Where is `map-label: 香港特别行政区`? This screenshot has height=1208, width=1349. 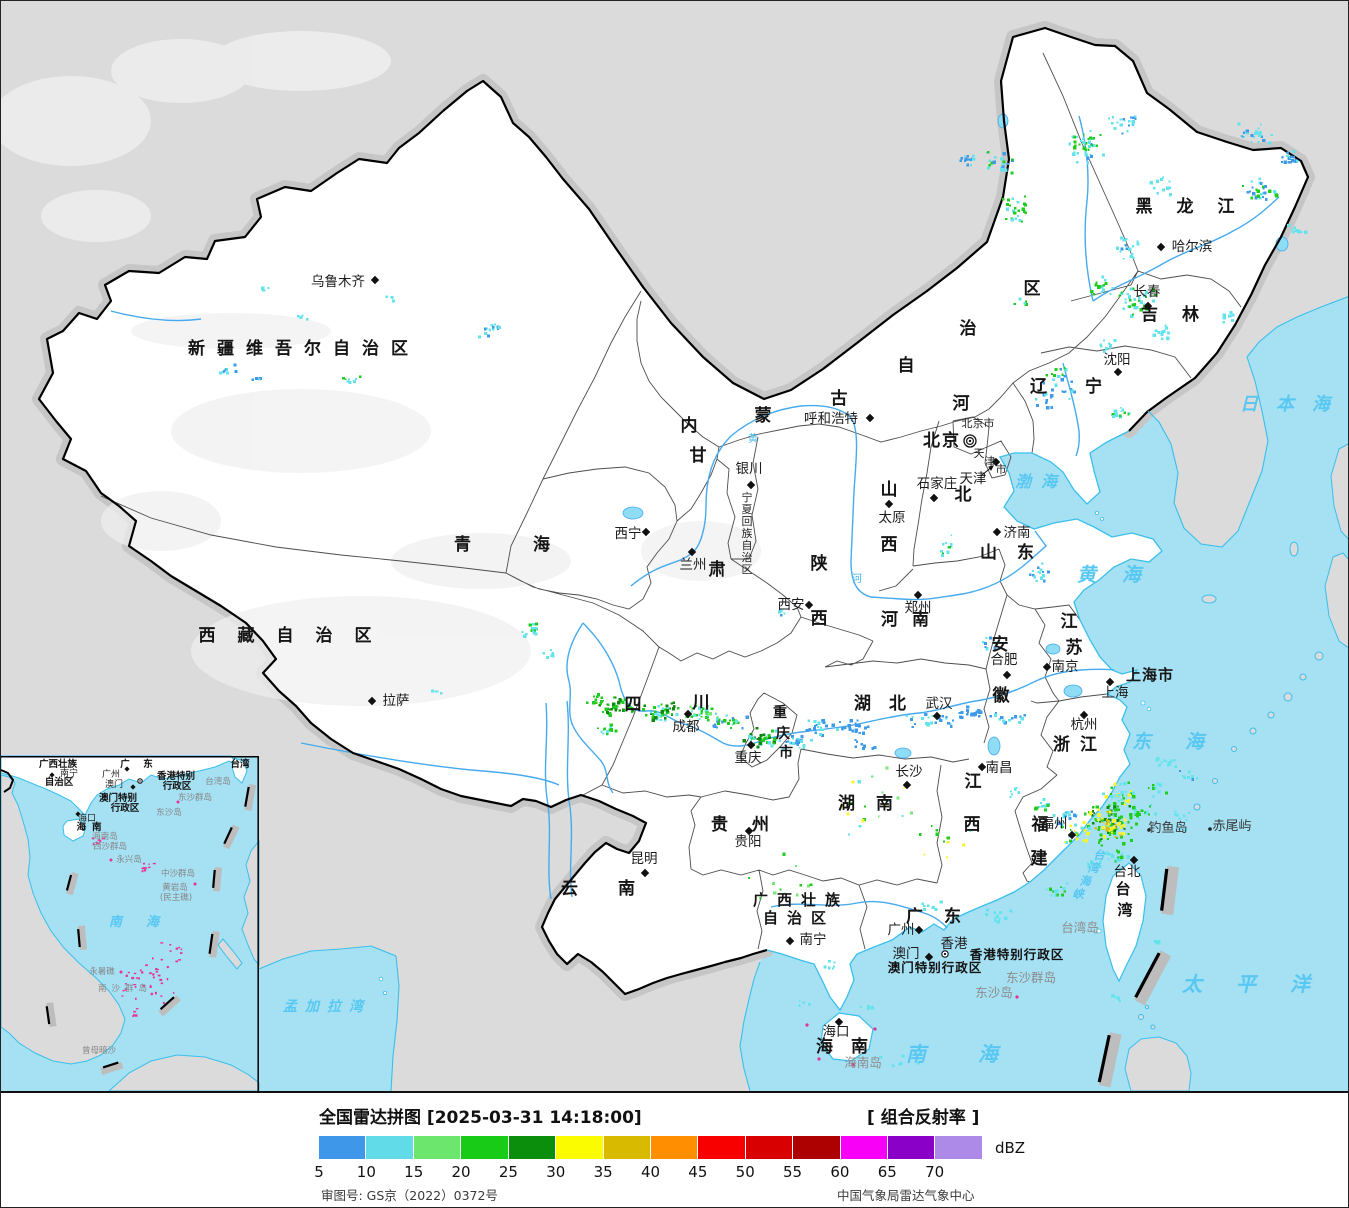 map-label: 香港特别行政区 is located at coordinates (1017, 954).